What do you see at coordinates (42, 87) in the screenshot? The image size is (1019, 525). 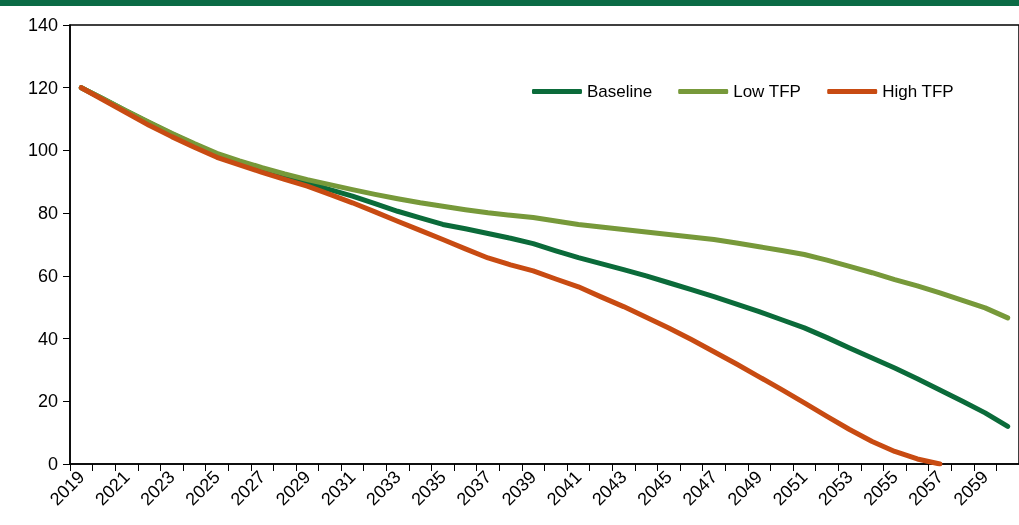 I see `y-tick-label: 120` at bounding box center [42, 87].